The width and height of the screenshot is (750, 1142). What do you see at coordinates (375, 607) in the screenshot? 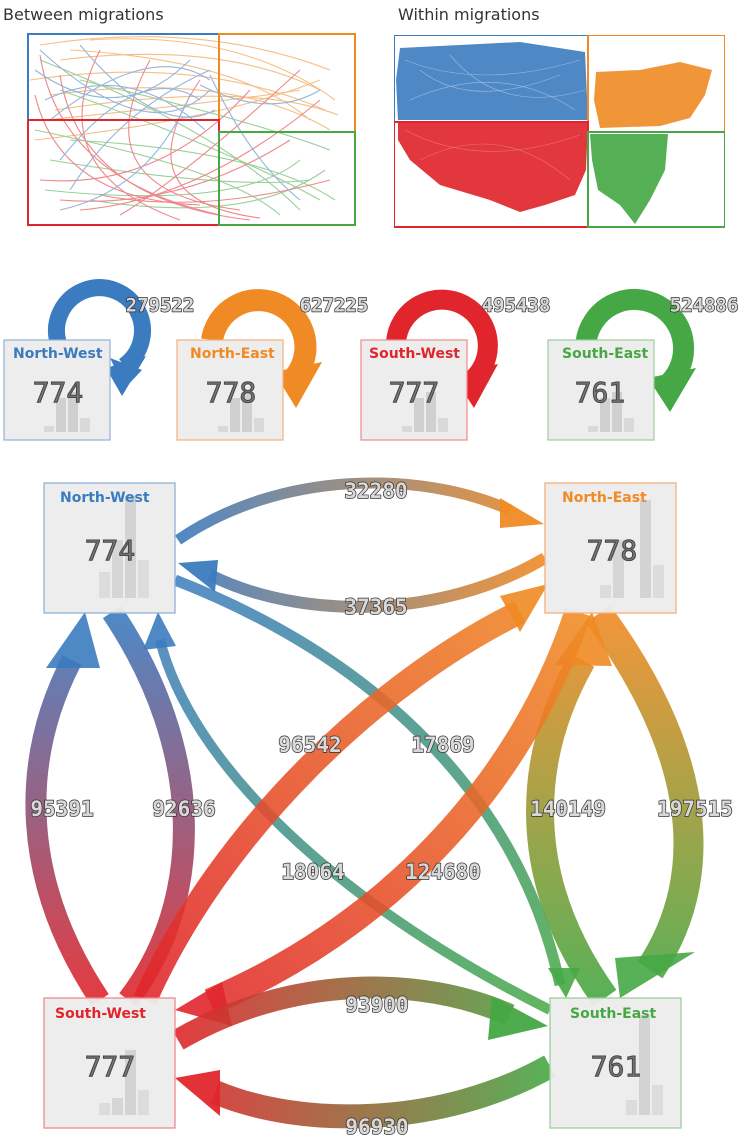
I see `flow-label-ne-to-nw: 37365` at bounding box center [375, 607].